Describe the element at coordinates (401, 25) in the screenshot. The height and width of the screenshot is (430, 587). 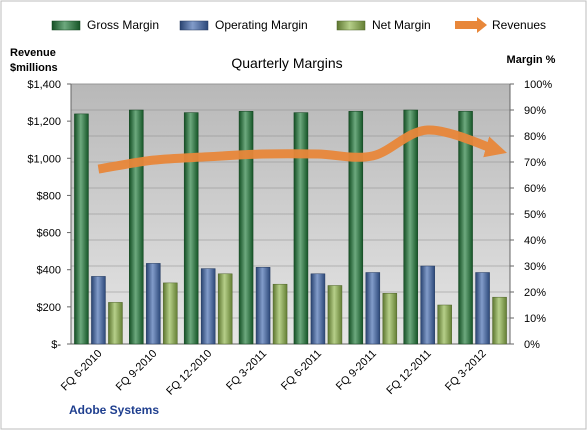
I see `legend-label: Net Margin` at that location.